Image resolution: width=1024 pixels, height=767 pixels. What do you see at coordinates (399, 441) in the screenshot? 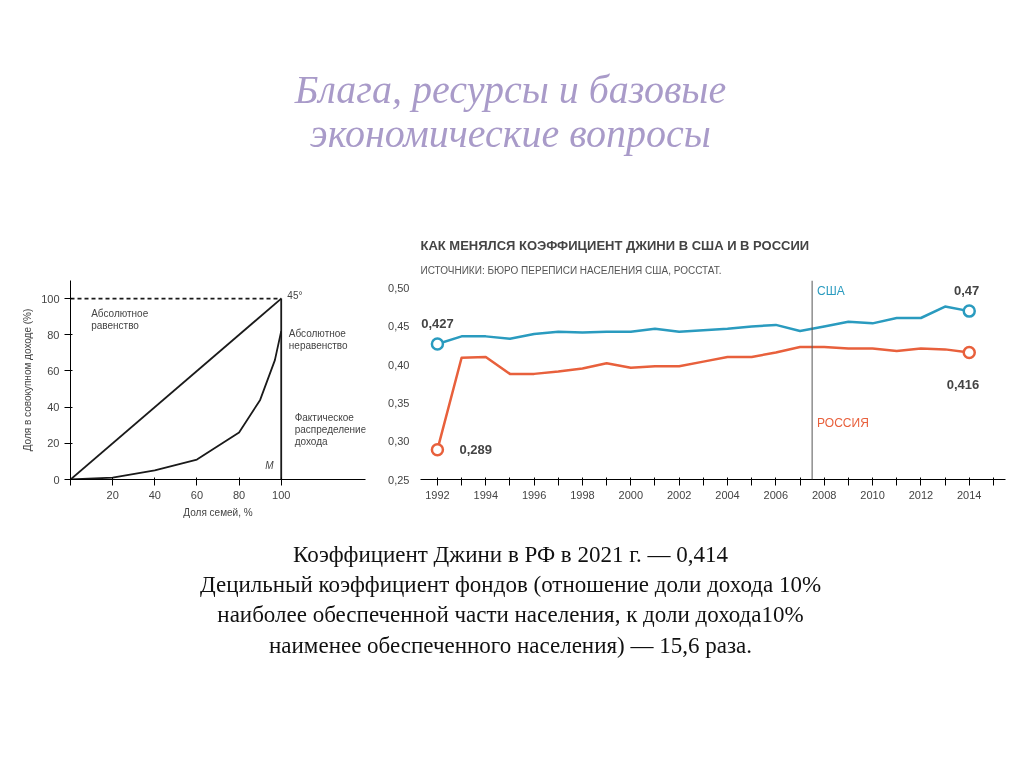
I see `y-tick-label: 0,30` at bounding box center [399, 441].